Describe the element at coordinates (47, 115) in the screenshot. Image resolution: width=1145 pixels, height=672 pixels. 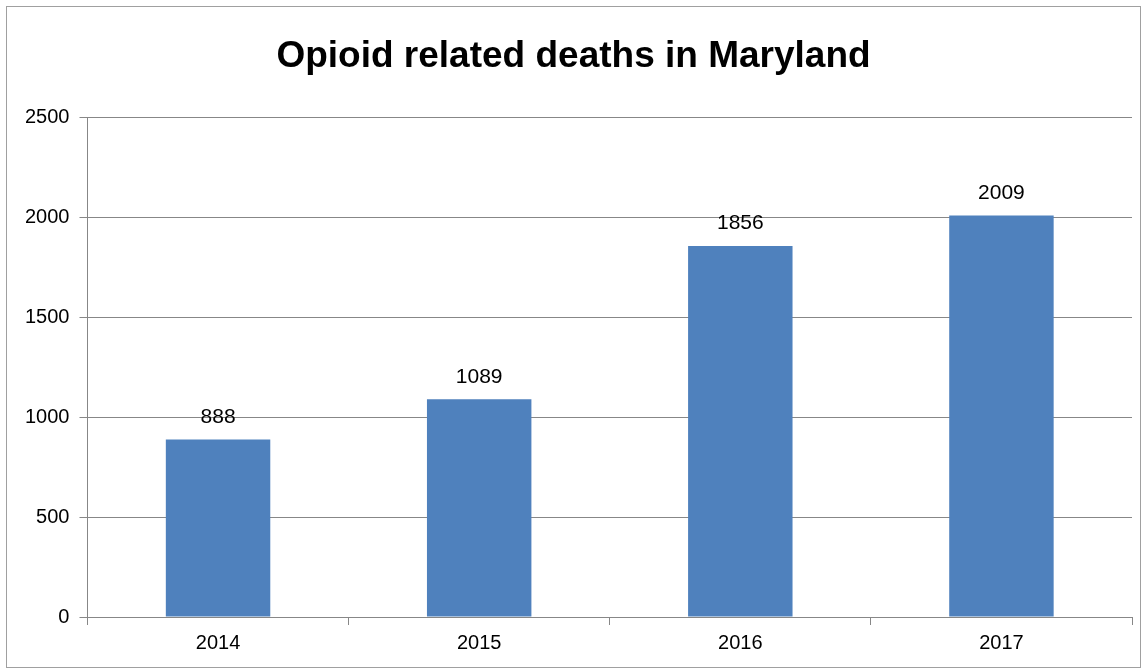
I see `y-tick-label: 2500` at that location.